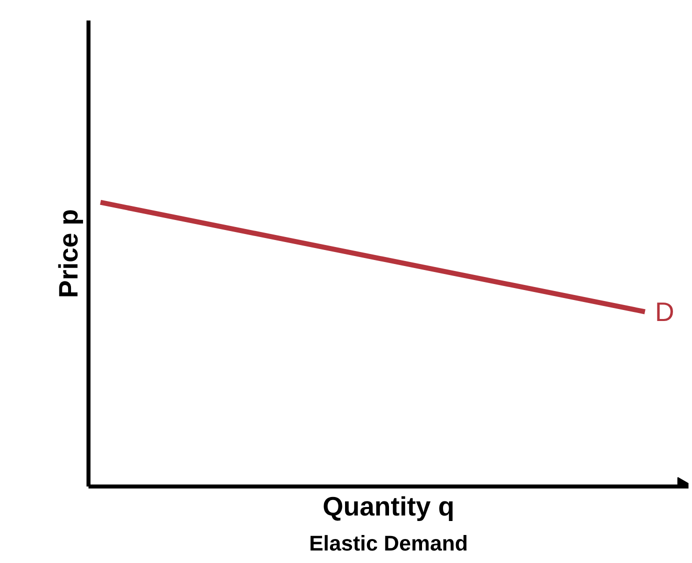 The image size is (692, 563). What do you see at coordinates (388, 544) in the screenshot?
I see `text: Elastic Demand` at bounding box center [388, 544].